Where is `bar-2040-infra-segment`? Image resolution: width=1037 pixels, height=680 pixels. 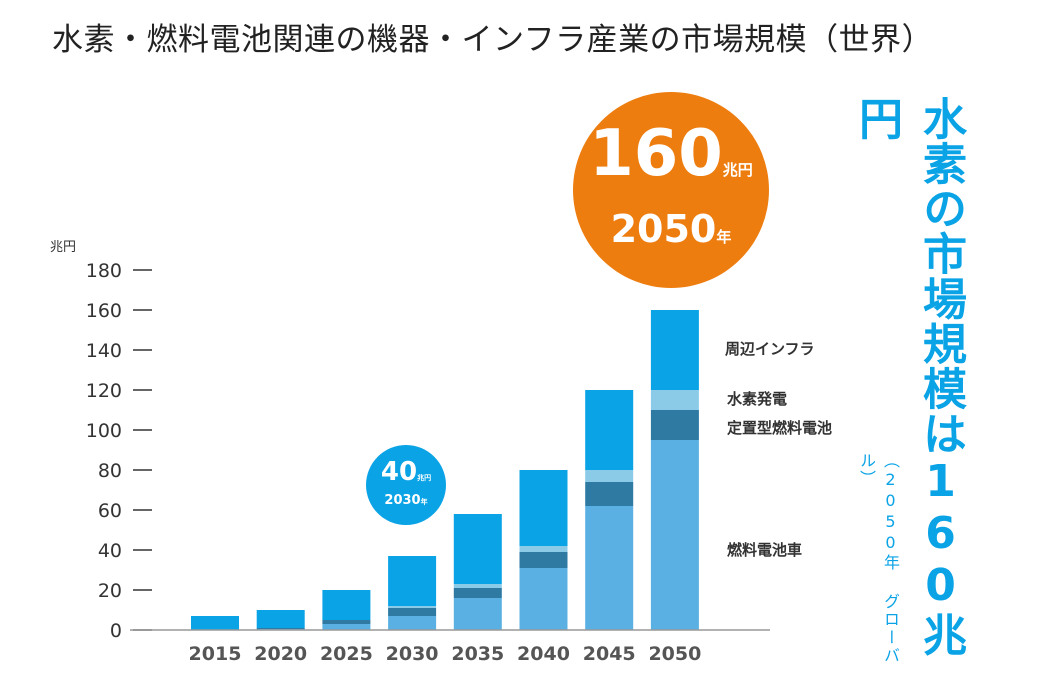
bar-2040-infra-segment is located at coordinates (543, 508).